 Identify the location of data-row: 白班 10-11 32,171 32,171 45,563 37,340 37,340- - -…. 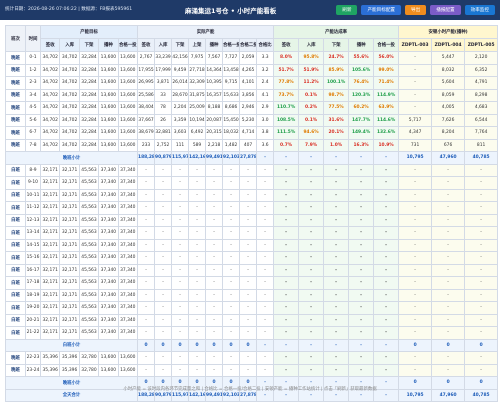
(252, 195).